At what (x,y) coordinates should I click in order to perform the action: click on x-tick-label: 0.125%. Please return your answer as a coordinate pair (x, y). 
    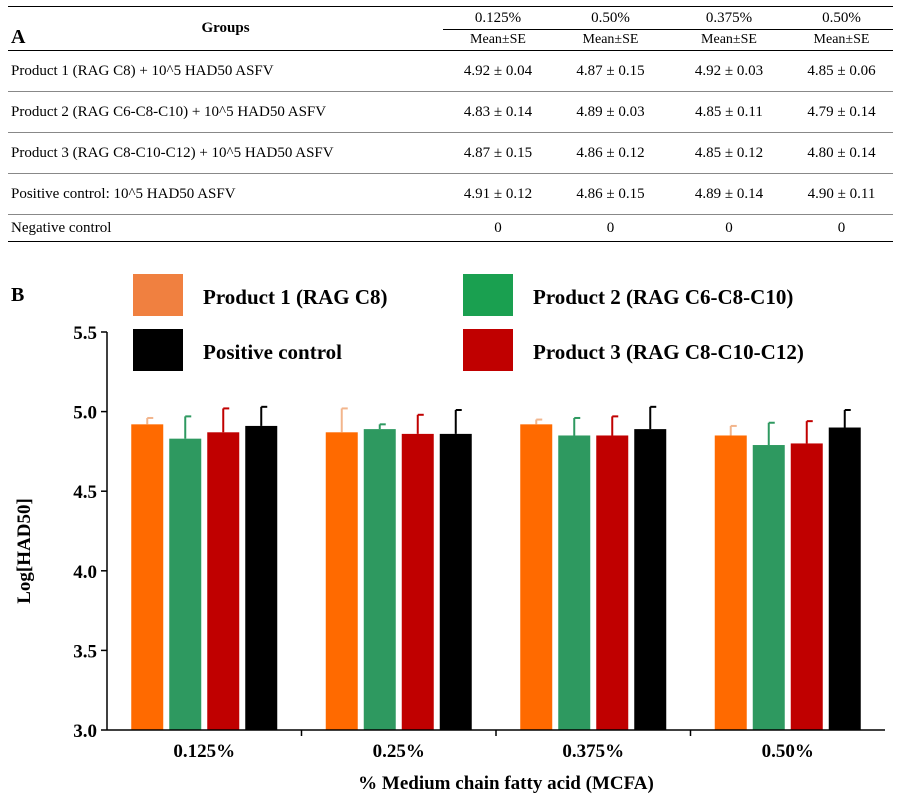
    Looking at the image, I should click on (204, 751).